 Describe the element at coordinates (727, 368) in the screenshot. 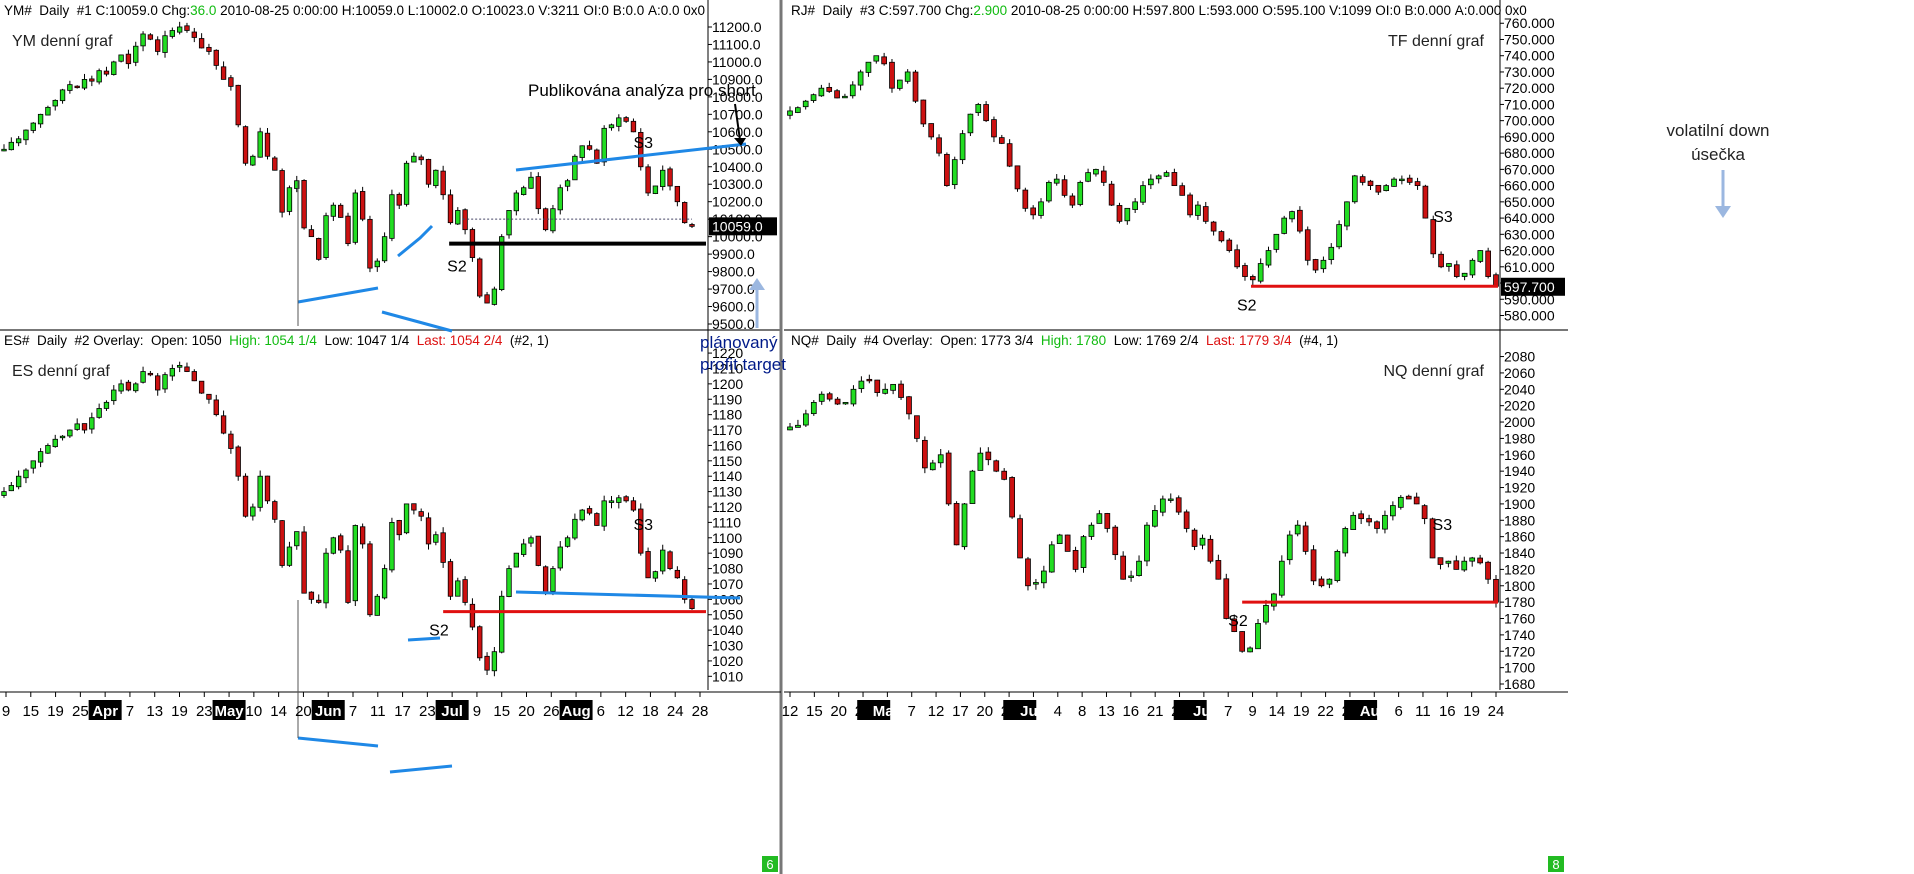

I see `price-tick-label: 1210` at that location.